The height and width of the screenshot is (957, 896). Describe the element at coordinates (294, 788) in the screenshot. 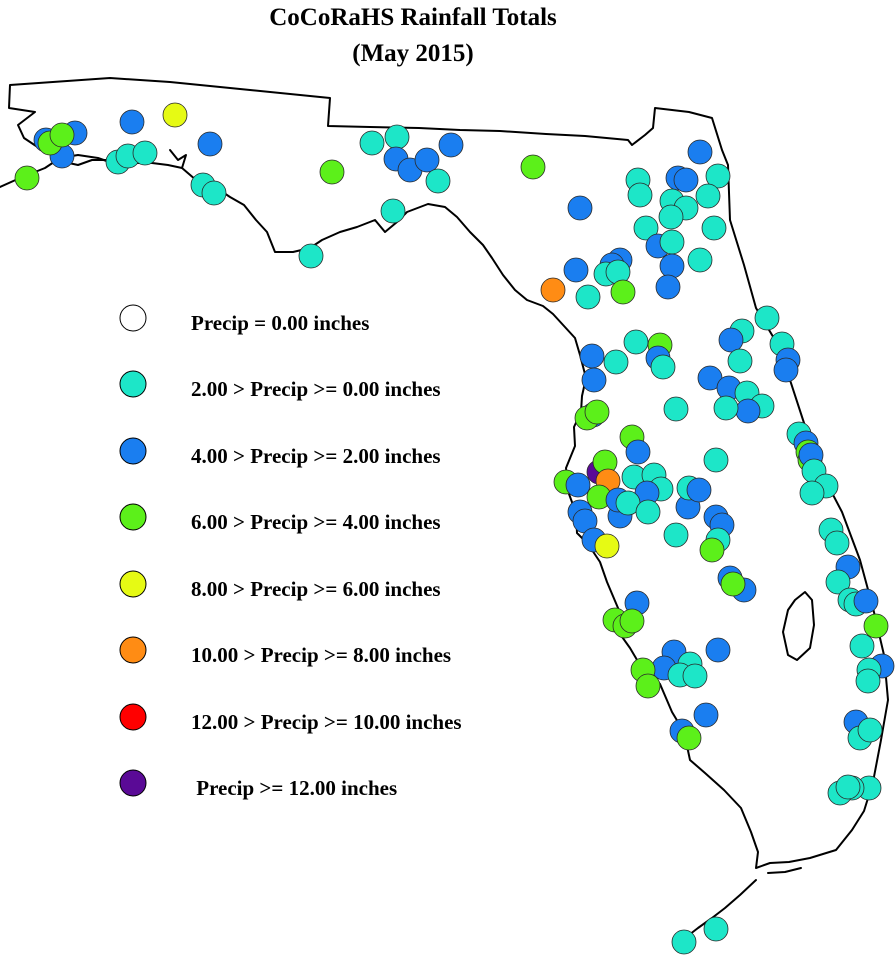

I see `legend-label-12-plus: Precip >= 12.00 inches` at that location.